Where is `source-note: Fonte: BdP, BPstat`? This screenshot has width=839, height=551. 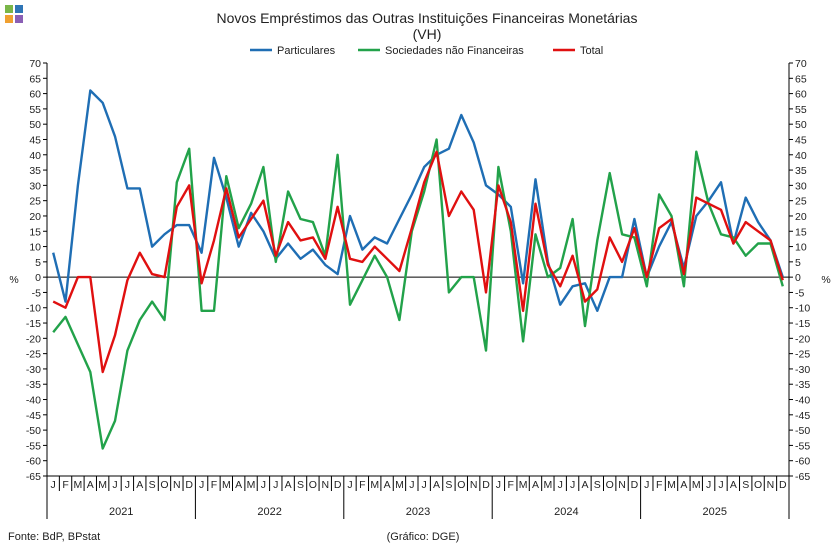
source-note: Fonte: BdP, BPstat is located at coordinates (54, 537).